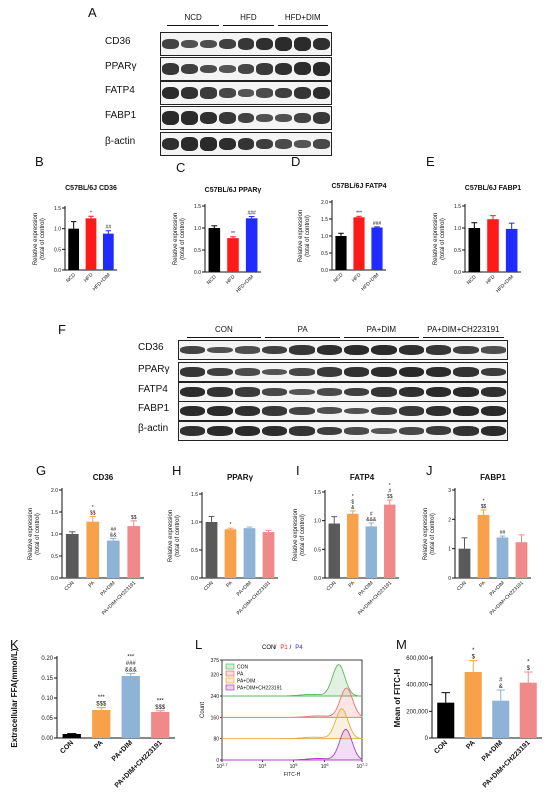 The width and height of the screenshot is (550, 792). Describe the element at coordinates (120, 90) in the screenshot. I see `blot-protein-label: FATP4` at that location.